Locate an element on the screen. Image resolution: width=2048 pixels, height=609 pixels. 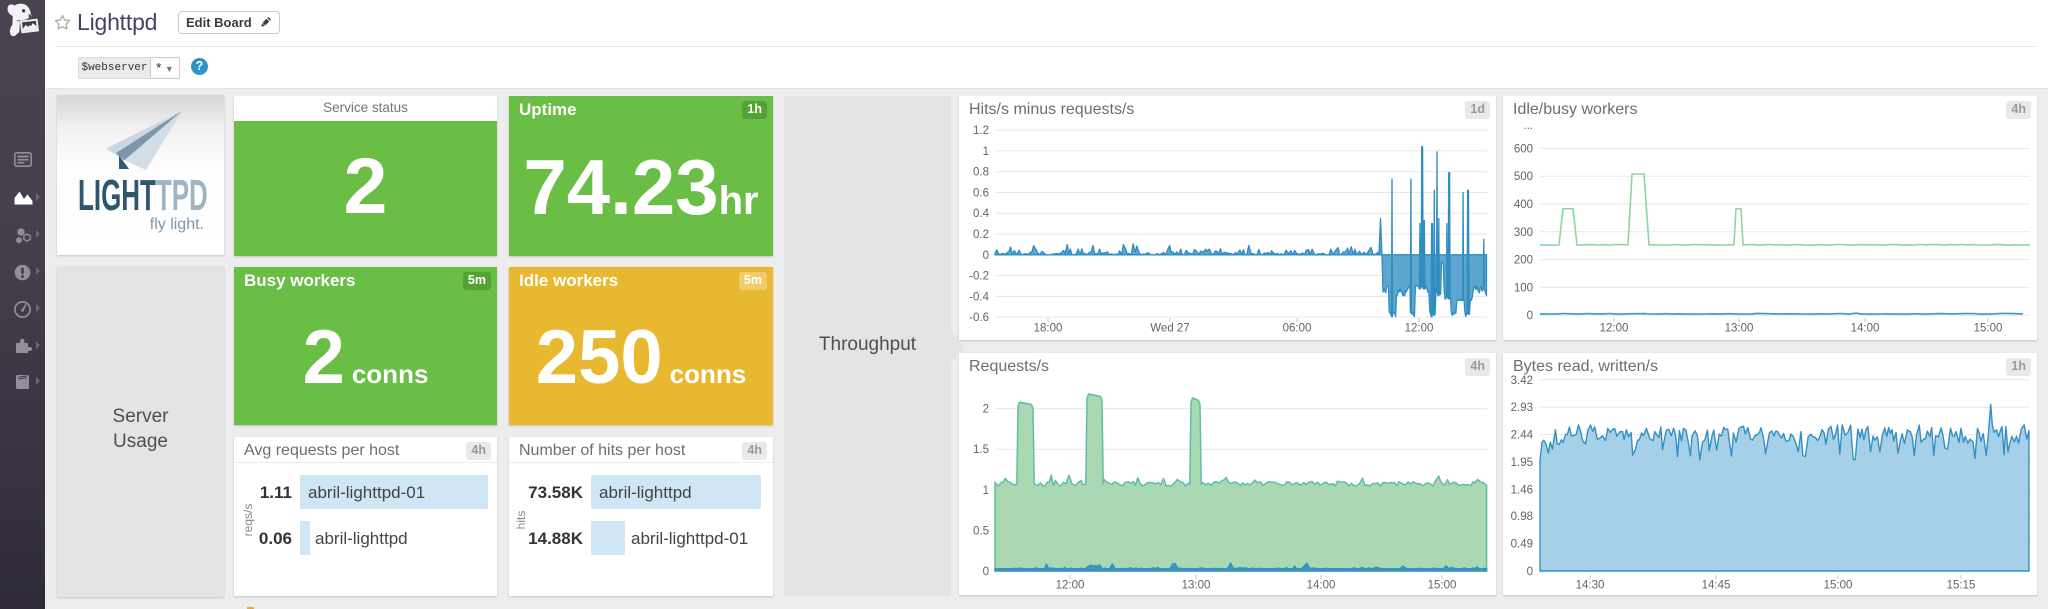
svg-text: 0.5 is located at coordinates (981, 531).